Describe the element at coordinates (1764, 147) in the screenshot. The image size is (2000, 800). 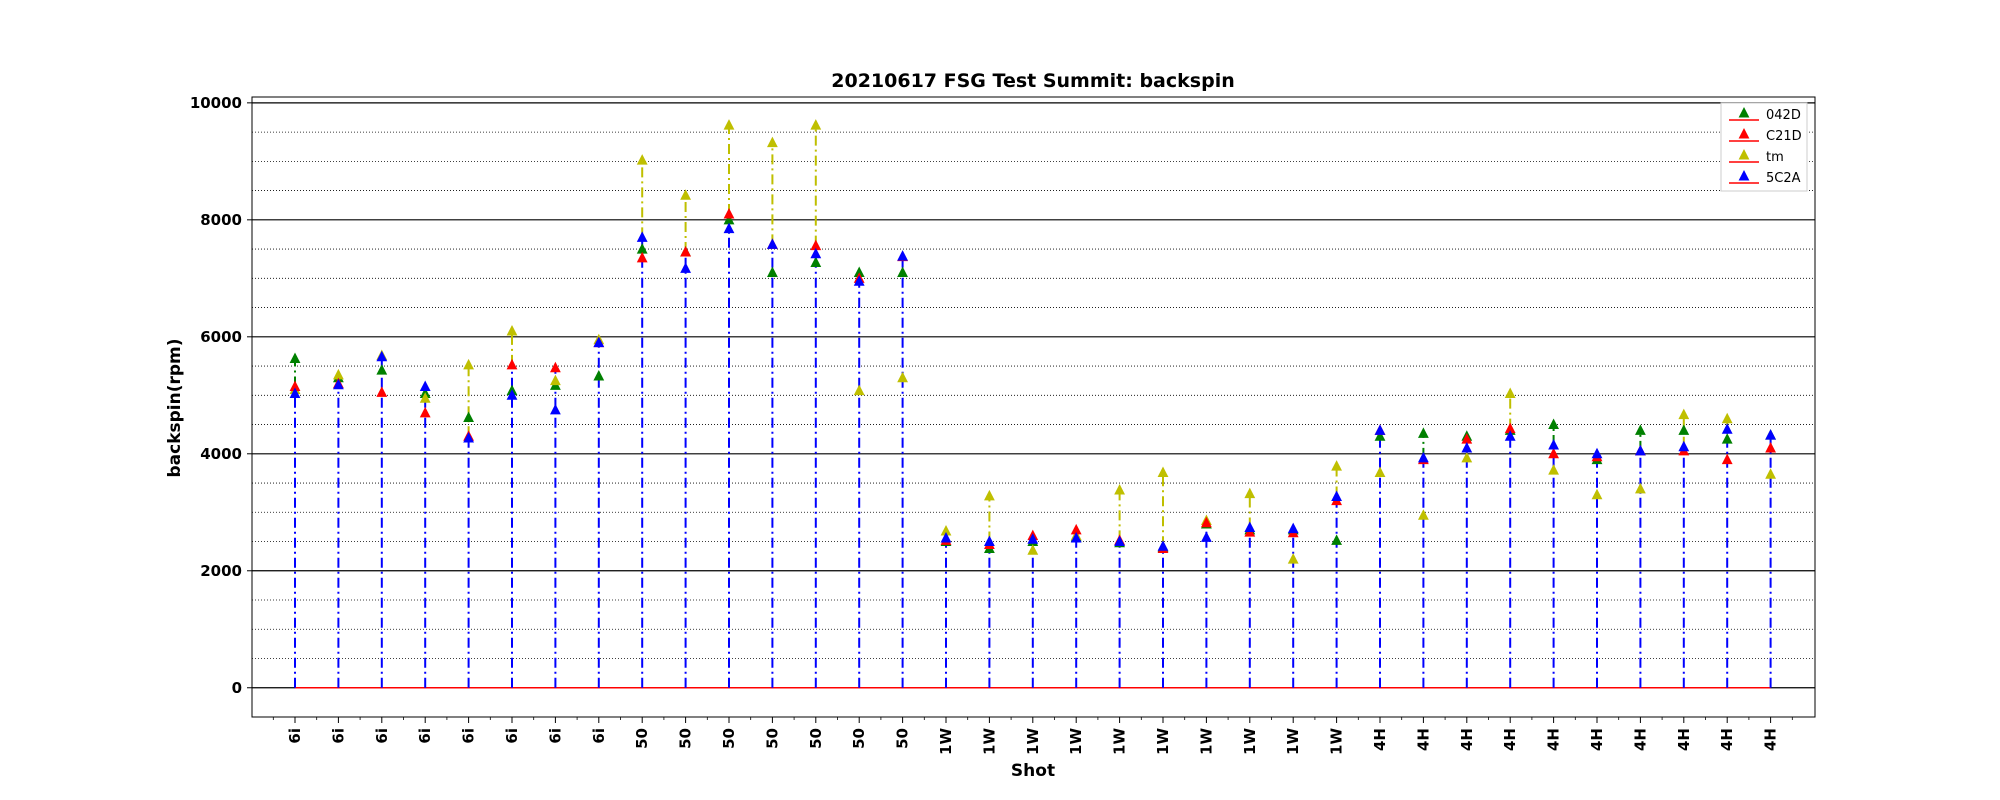
I see `legend-box` at that location.